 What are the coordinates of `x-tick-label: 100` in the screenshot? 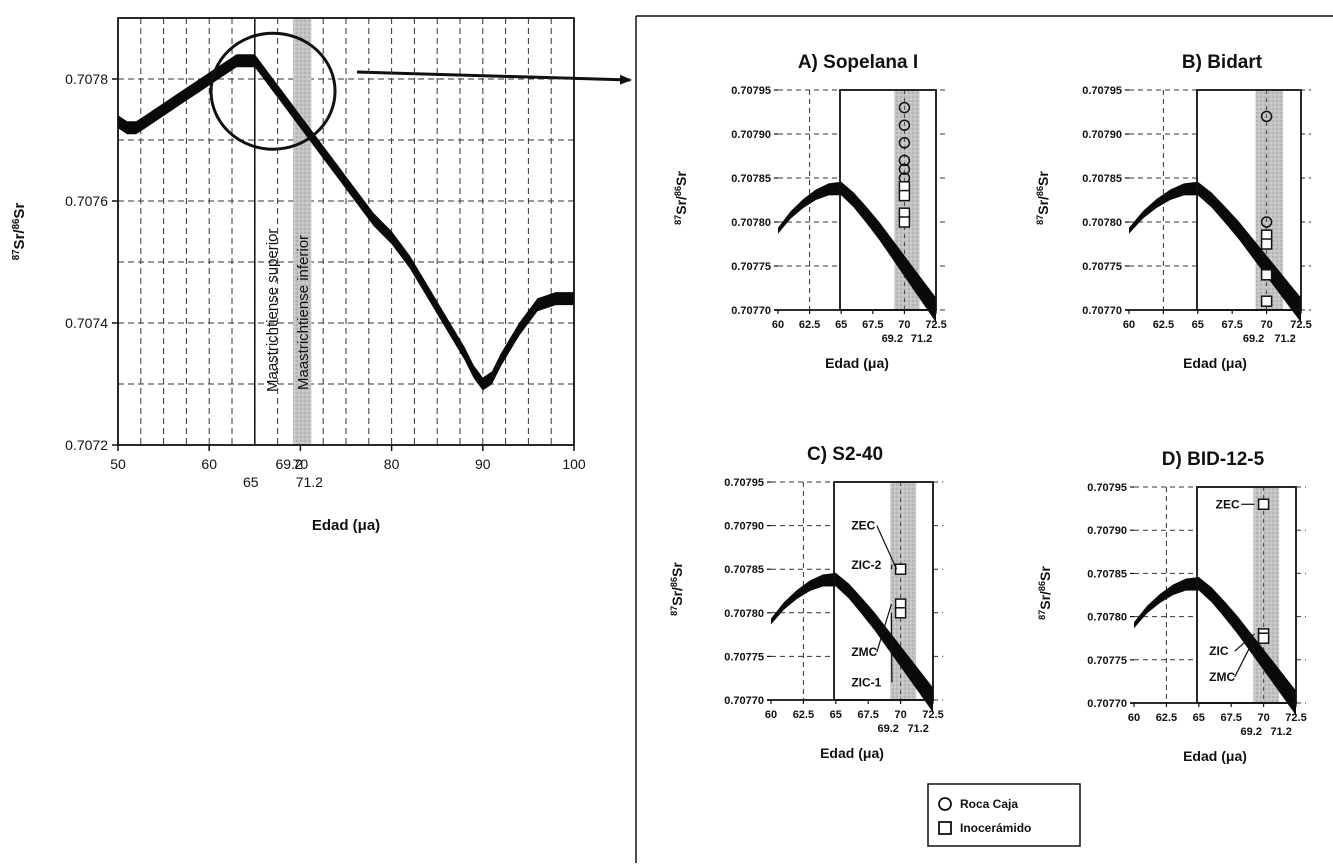 It's located at (574, 464).